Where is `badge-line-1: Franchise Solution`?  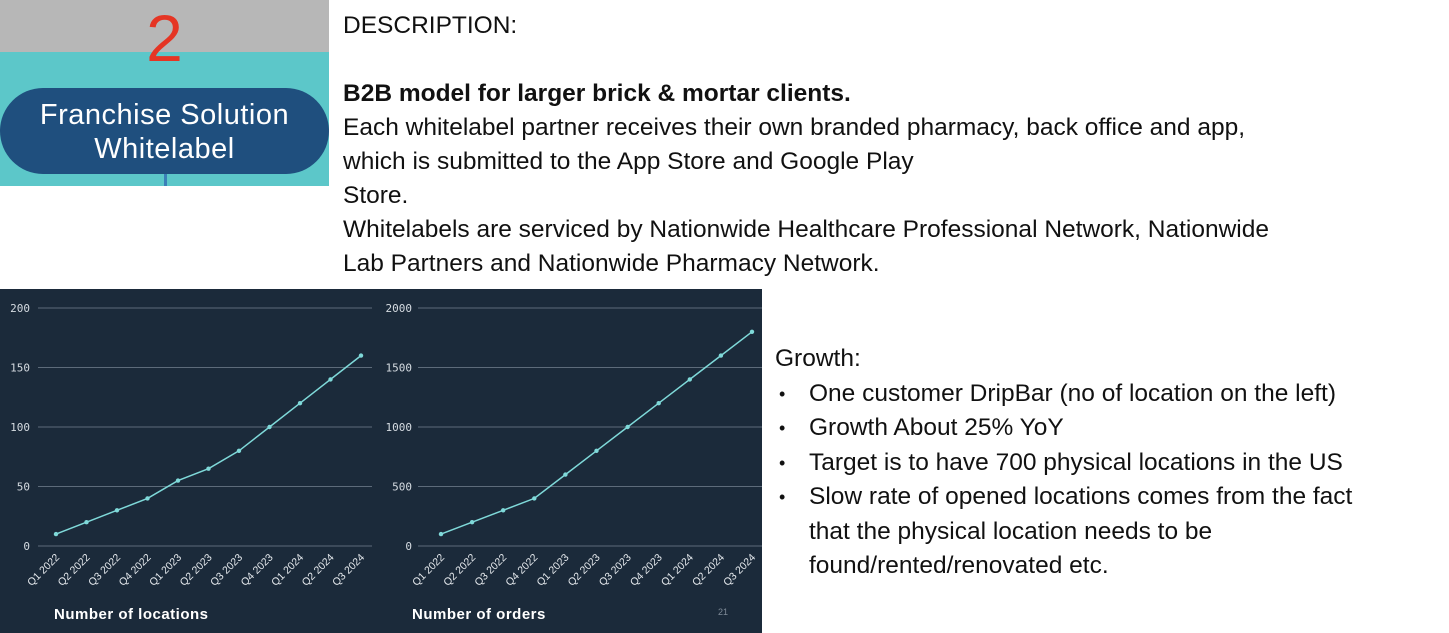 badge-line-1: Franchise Solution is located at coordinates (164, 115).